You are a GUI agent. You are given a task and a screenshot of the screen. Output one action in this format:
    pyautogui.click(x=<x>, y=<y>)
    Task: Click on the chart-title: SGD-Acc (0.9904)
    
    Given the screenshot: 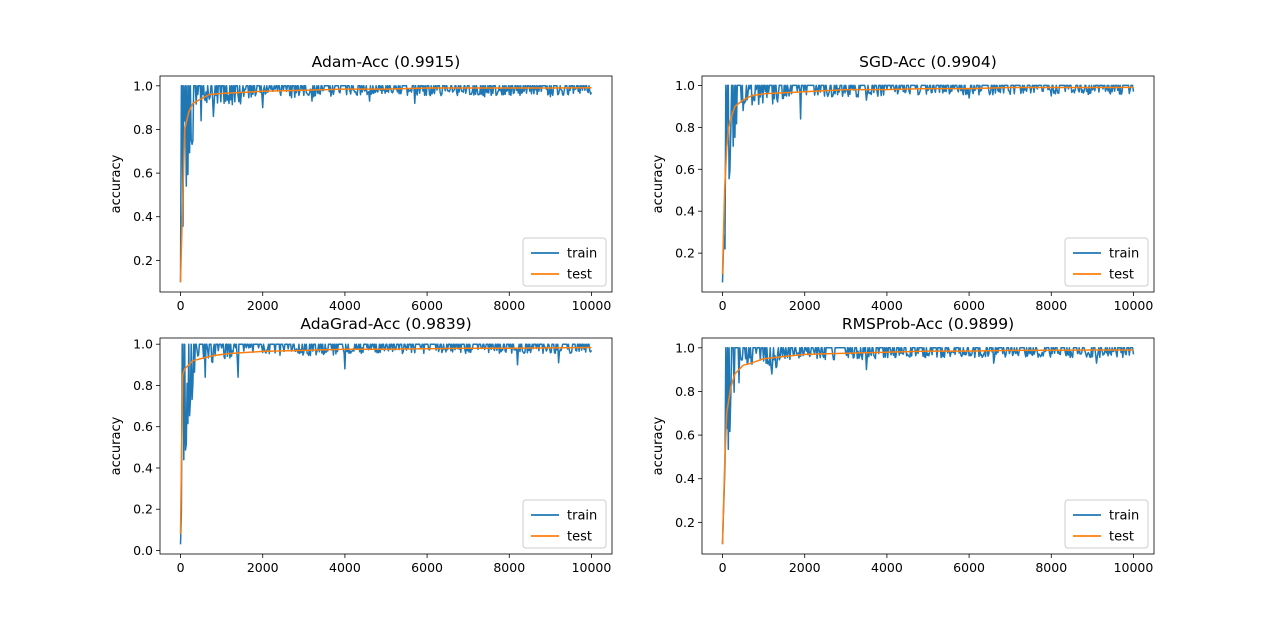 What is the action you would take?
    pyautogui.click(x=928, y=62)
    